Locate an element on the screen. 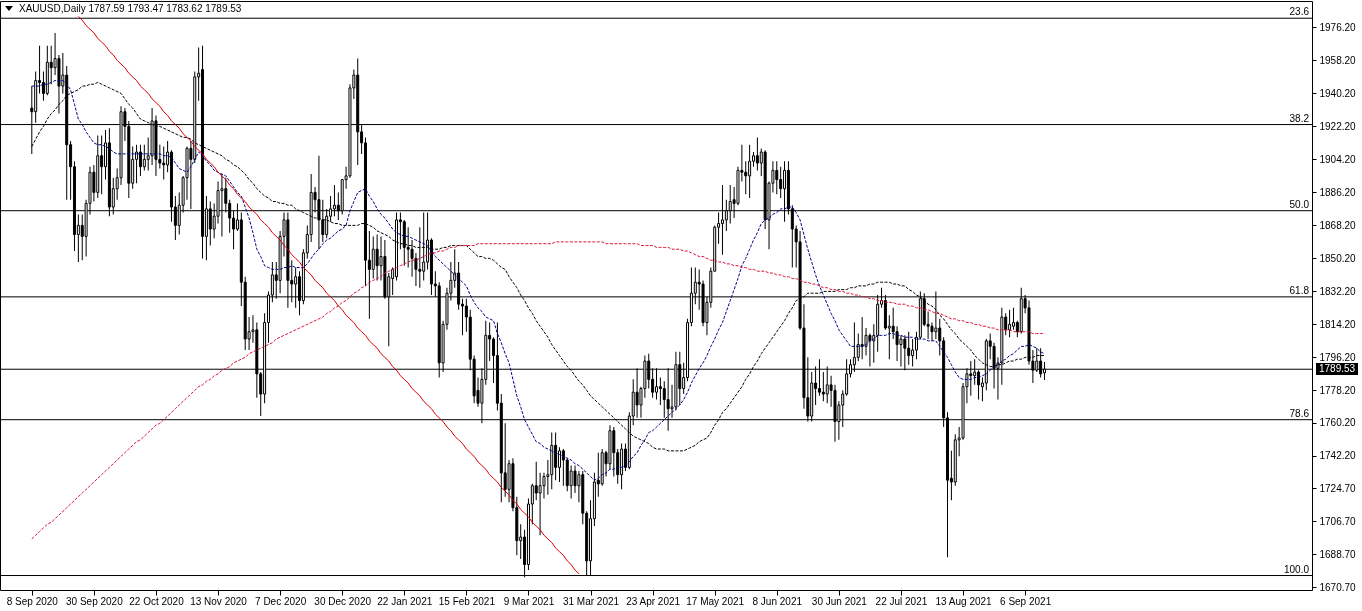 The image size is (1362, 611). y-tick-label: 1778.20 is located at coordinates (1338, 390).